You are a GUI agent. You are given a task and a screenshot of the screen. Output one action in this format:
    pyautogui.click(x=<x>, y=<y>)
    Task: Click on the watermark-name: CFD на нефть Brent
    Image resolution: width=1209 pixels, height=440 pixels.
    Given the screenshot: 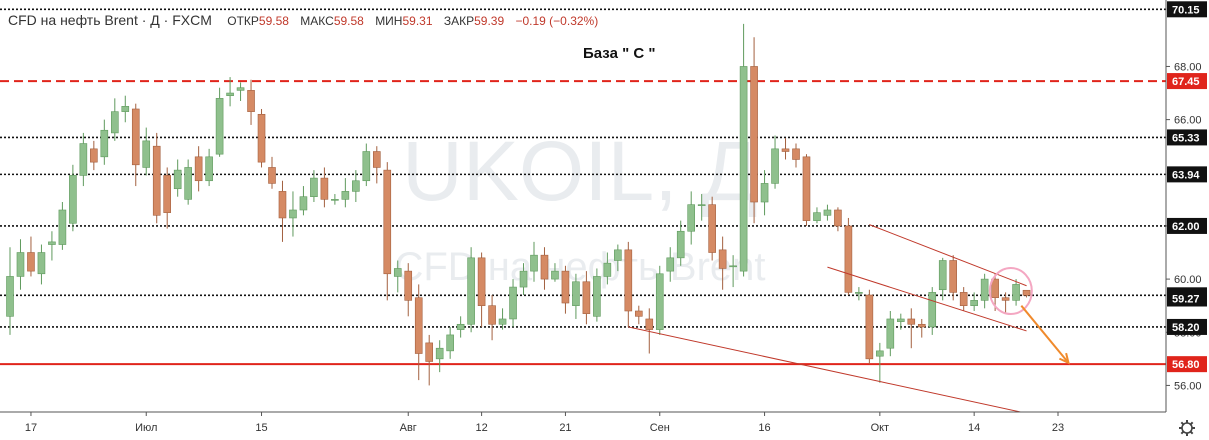 What is the action you would take?
    pyautogui.click(x=579, y=267)
    